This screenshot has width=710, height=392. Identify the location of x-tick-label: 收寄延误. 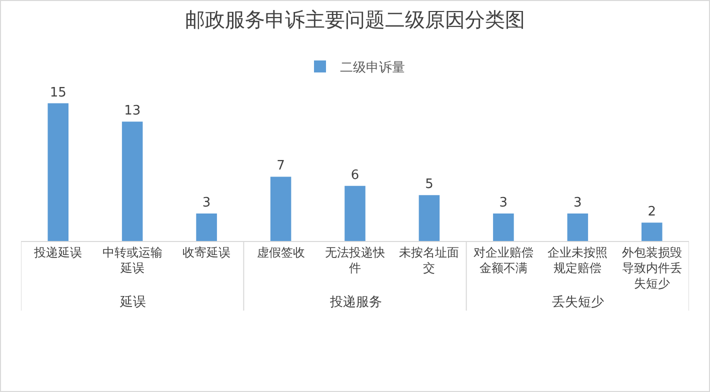
(206, 252).